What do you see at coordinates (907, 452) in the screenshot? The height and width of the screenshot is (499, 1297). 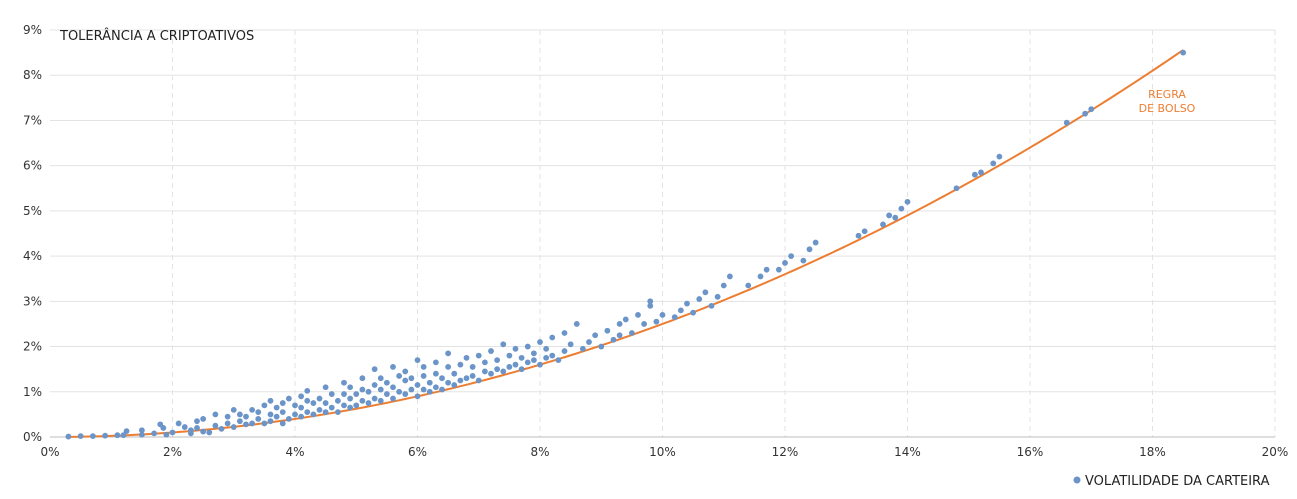 I see `x-tick-label: 14%` at bounding box center [907, 452].